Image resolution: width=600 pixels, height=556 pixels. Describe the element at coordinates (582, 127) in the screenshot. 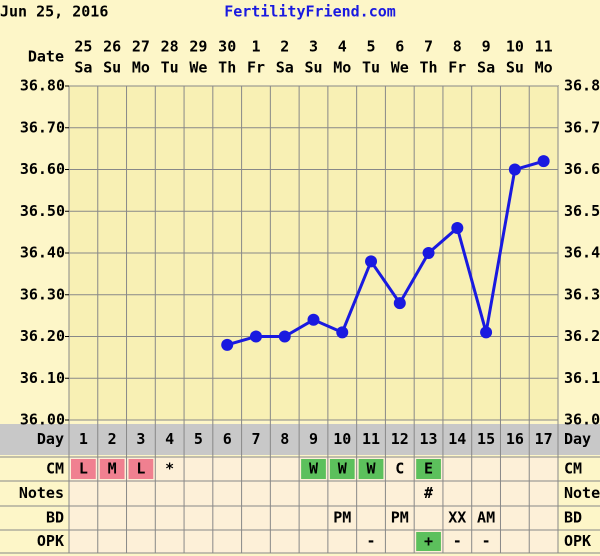

I see `y-tick-label-right: 36.70` at that location.